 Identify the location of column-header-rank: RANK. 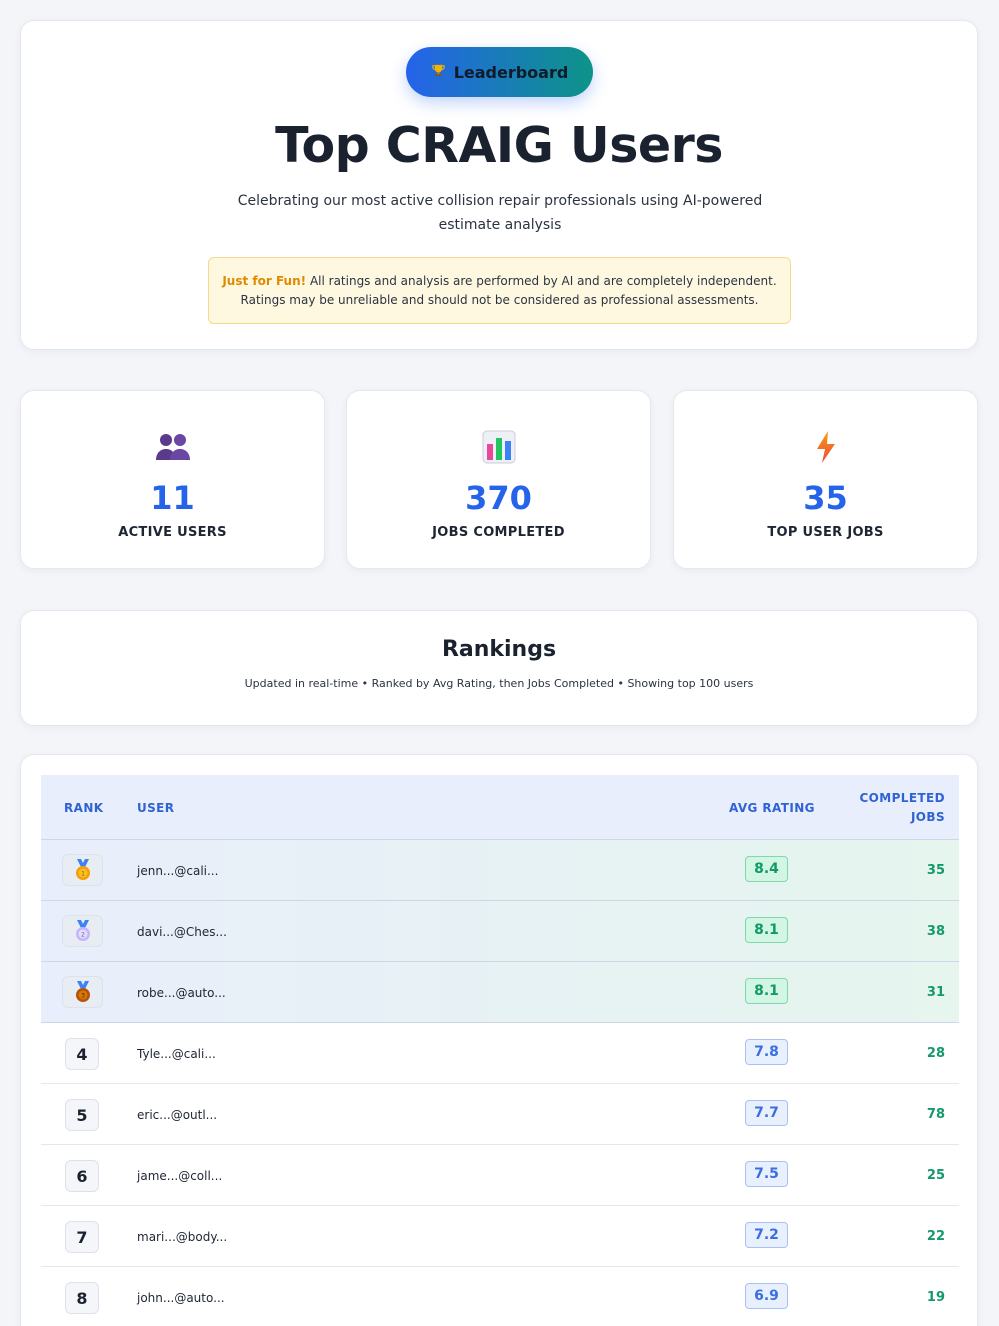
(84, 807).